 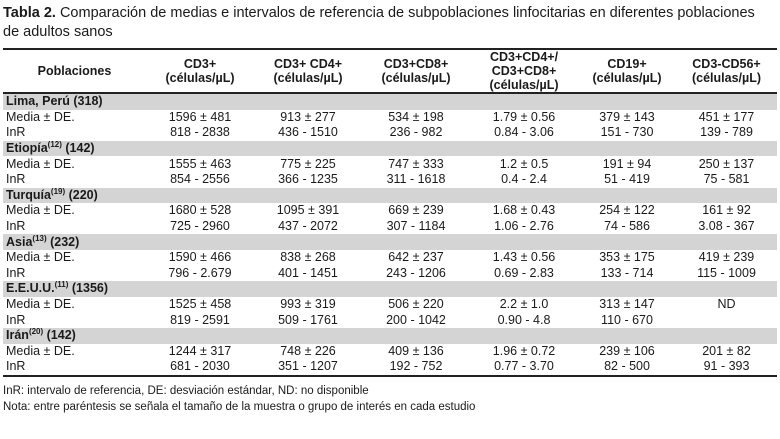 What do you see at coordinates (726, 366) in the screenshot?
I see `table-cell: 91 - 393` at bounding box center [726, 366].